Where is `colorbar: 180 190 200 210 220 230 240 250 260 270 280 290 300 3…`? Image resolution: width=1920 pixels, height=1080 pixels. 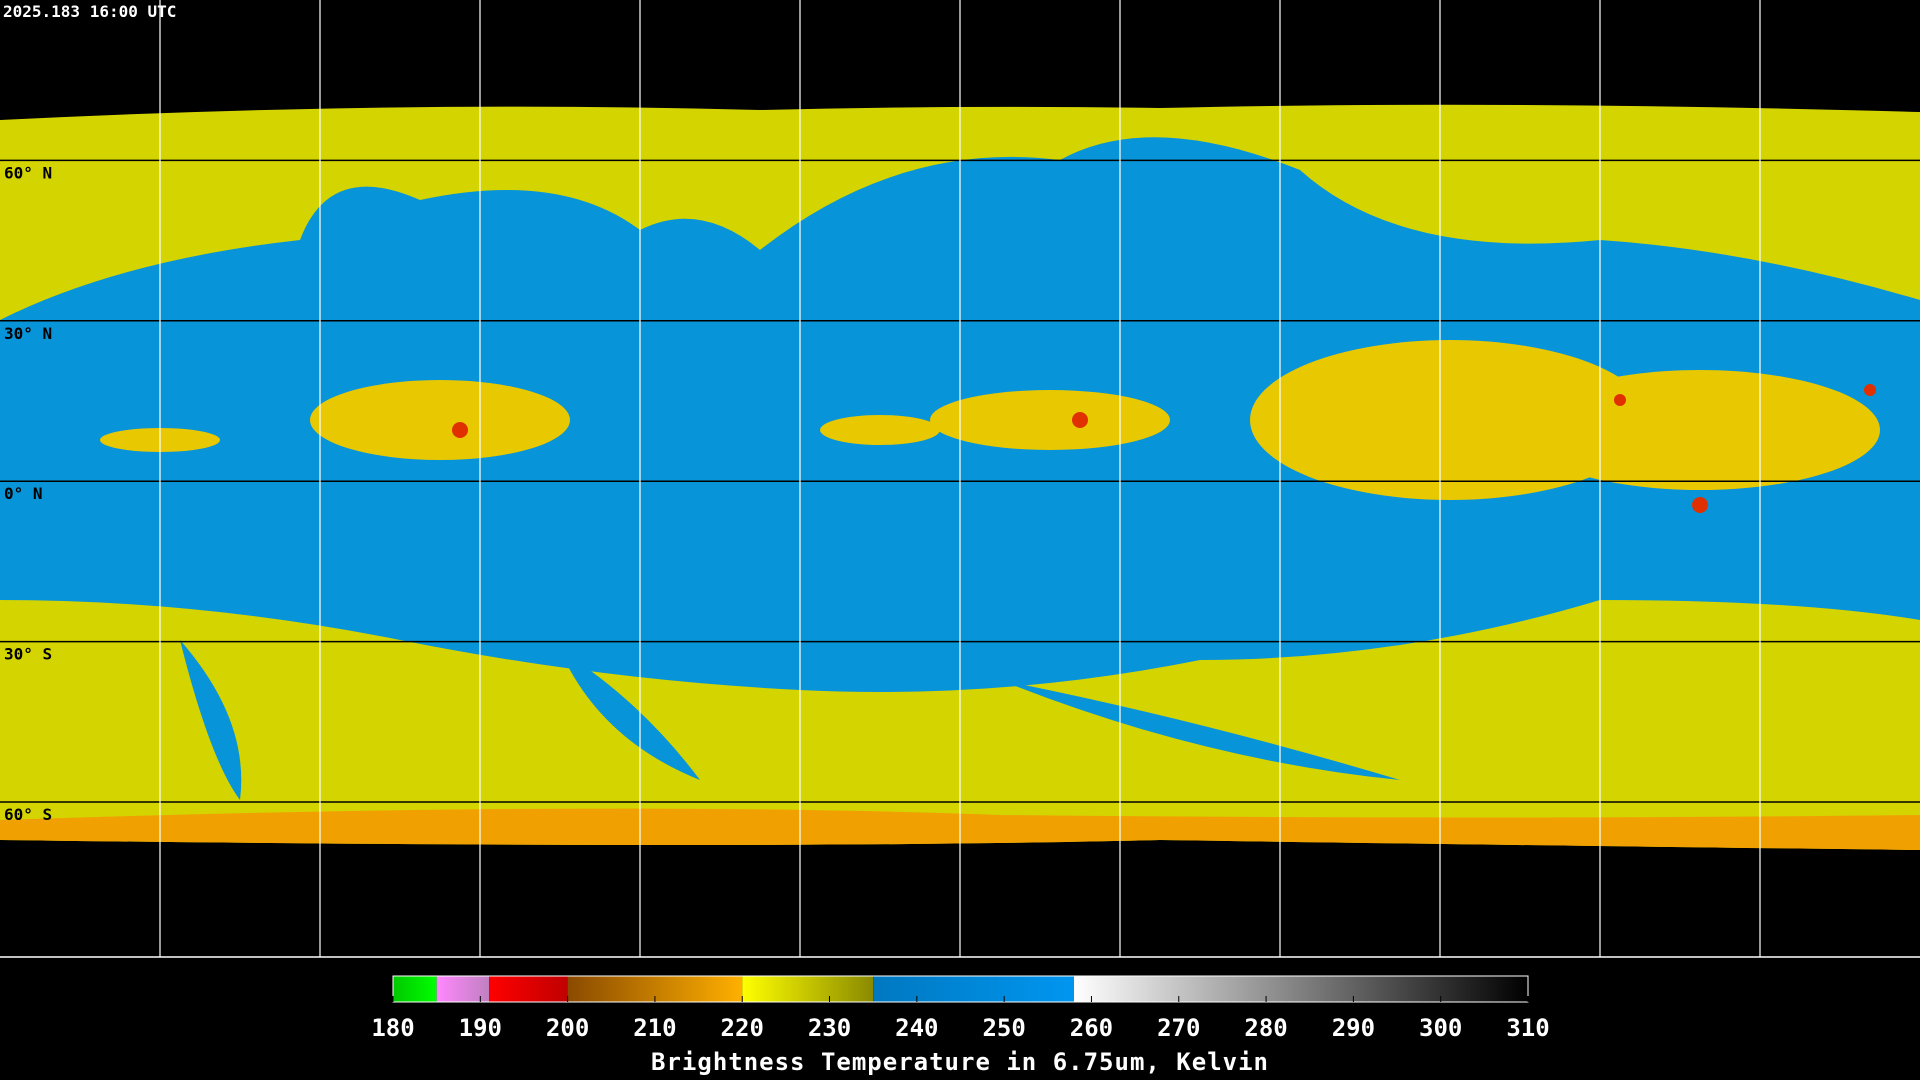
colorbar: 180 190 200 210 220 230 240 250 260 270 280 290 300 3… is located at coordinates (960, 1008).